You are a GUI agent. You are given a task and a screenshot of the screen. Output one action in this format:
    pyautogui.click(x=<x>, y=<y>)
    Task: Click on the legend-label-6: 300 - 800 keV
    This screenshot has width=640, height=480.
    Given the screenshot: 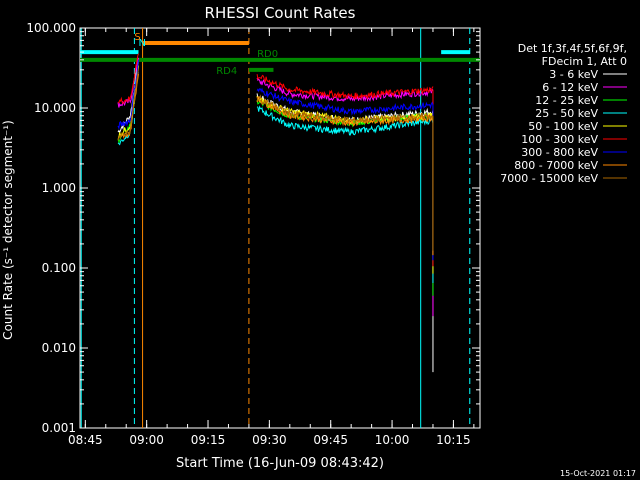 What is the action you would take?
    pyautogui.click(x=559, y=152)
    